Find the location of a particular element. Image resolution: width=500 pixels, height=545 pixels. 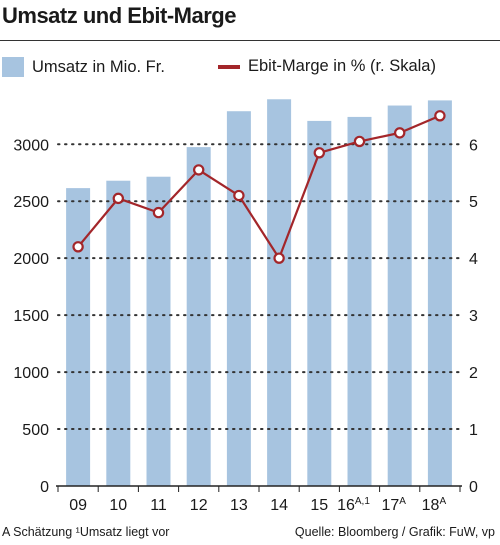

y-right-tick-label: 1 is located at coordinates (473, 430).